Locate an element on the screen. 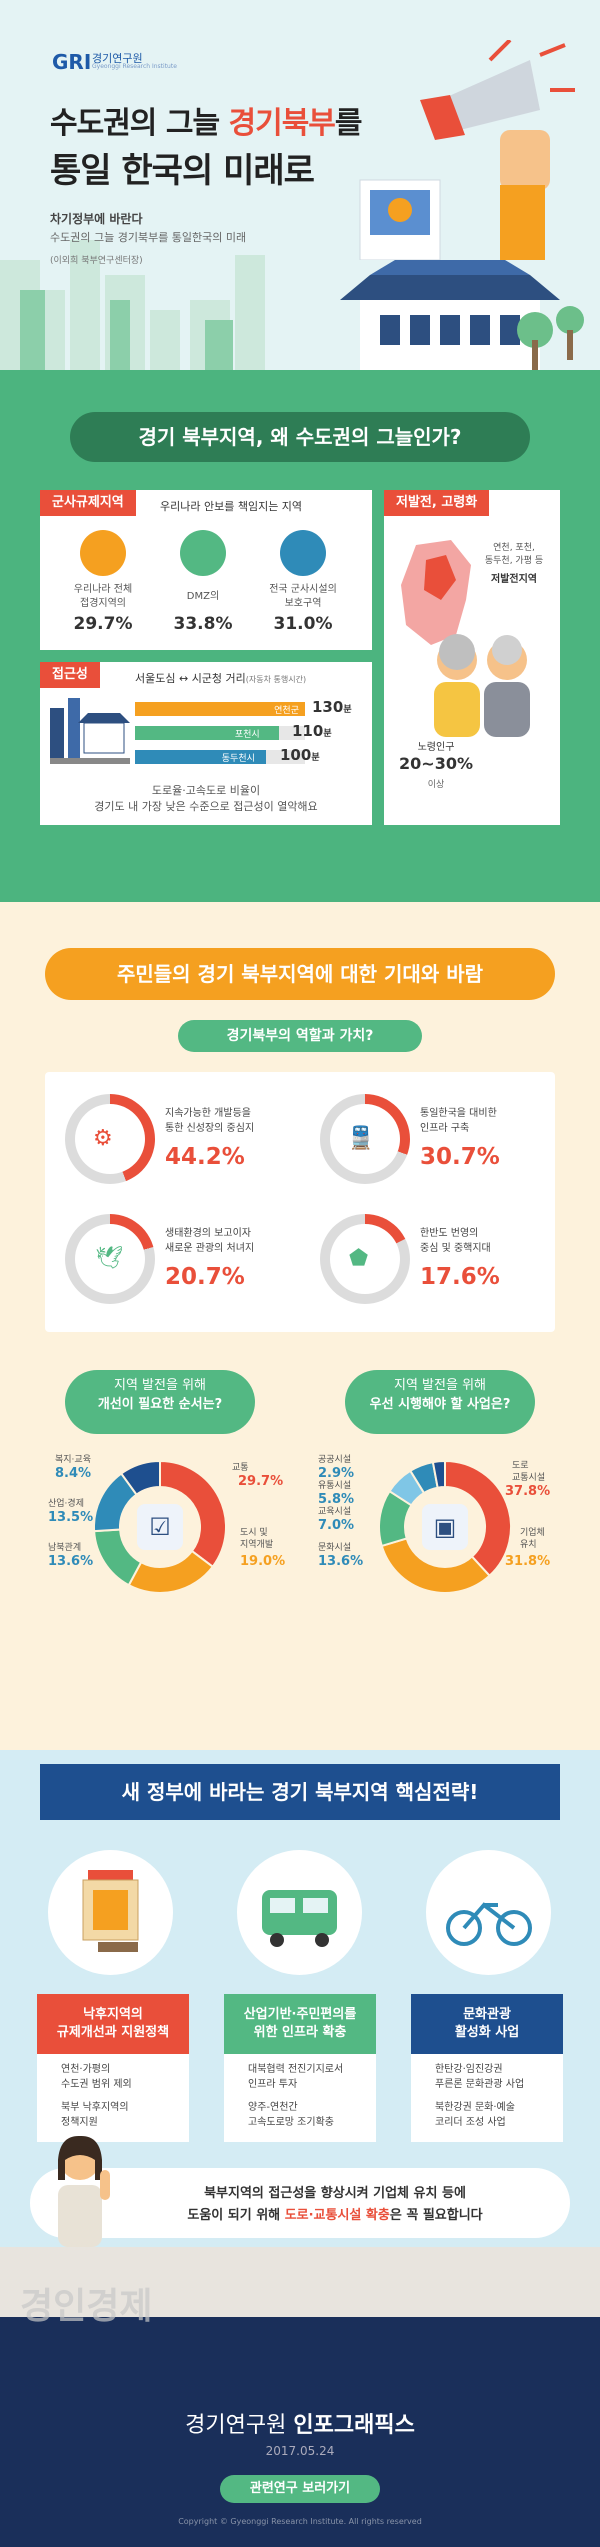 The height and width of the screenshot is (2547, 600). legend-label: 남북관계 is located at coordinates (65, 1548).